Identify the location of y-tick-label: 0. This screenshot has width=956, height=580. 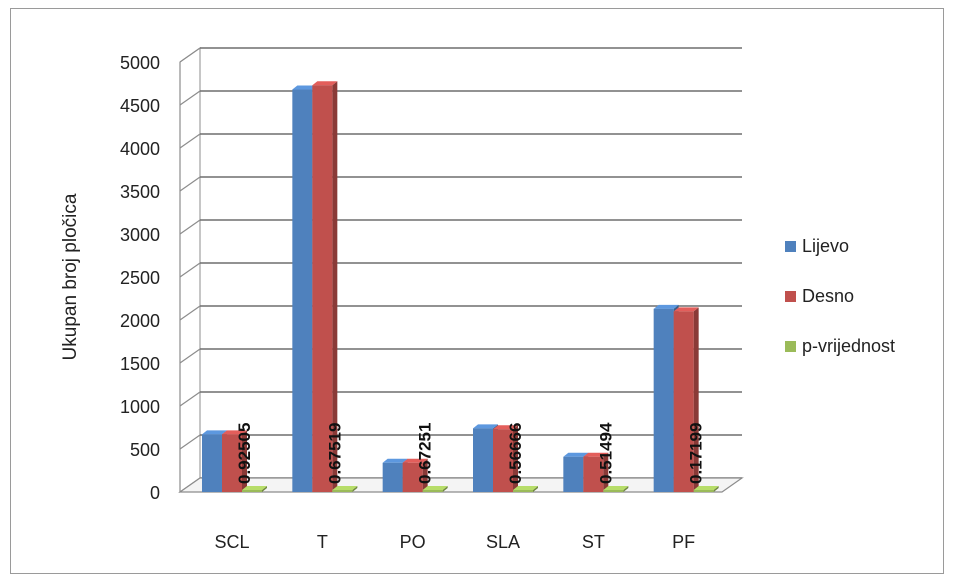
(155, 493).